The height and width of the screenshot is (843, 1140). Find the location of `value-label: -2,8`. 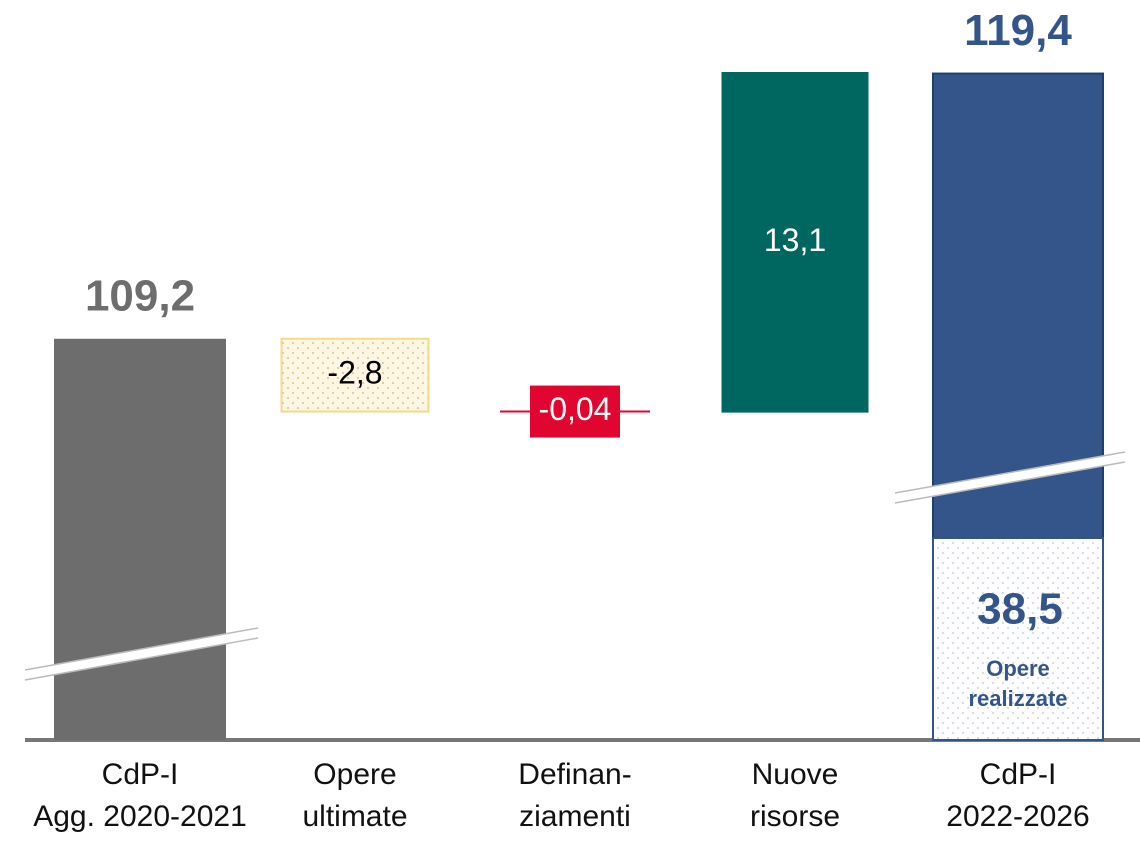

value-label: -2,8 is located at coordinates (354, 373).